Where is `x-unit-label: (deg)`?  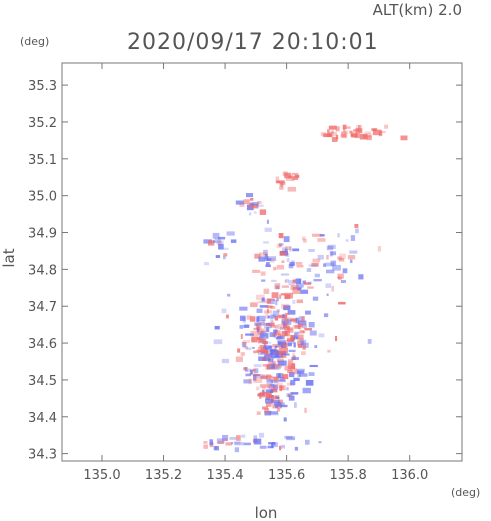
x-unit-label: (deg) is located at coordinates (465, 492).